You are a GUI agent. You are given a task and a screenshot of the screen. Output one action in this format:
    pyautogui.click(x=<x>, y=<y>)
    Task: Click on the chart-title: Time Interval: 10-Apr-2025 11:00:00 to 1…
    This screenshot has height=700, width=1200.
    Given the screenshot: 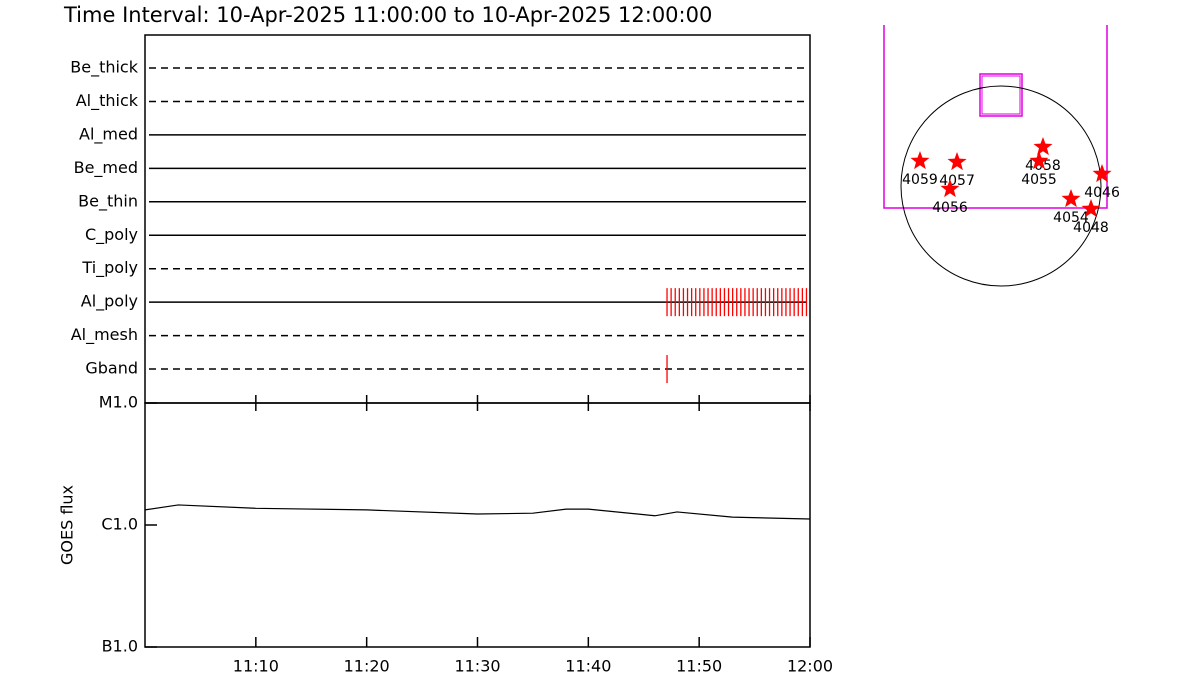 What is the action you would take?
    pyautogui.click(x=387, y=15)
    